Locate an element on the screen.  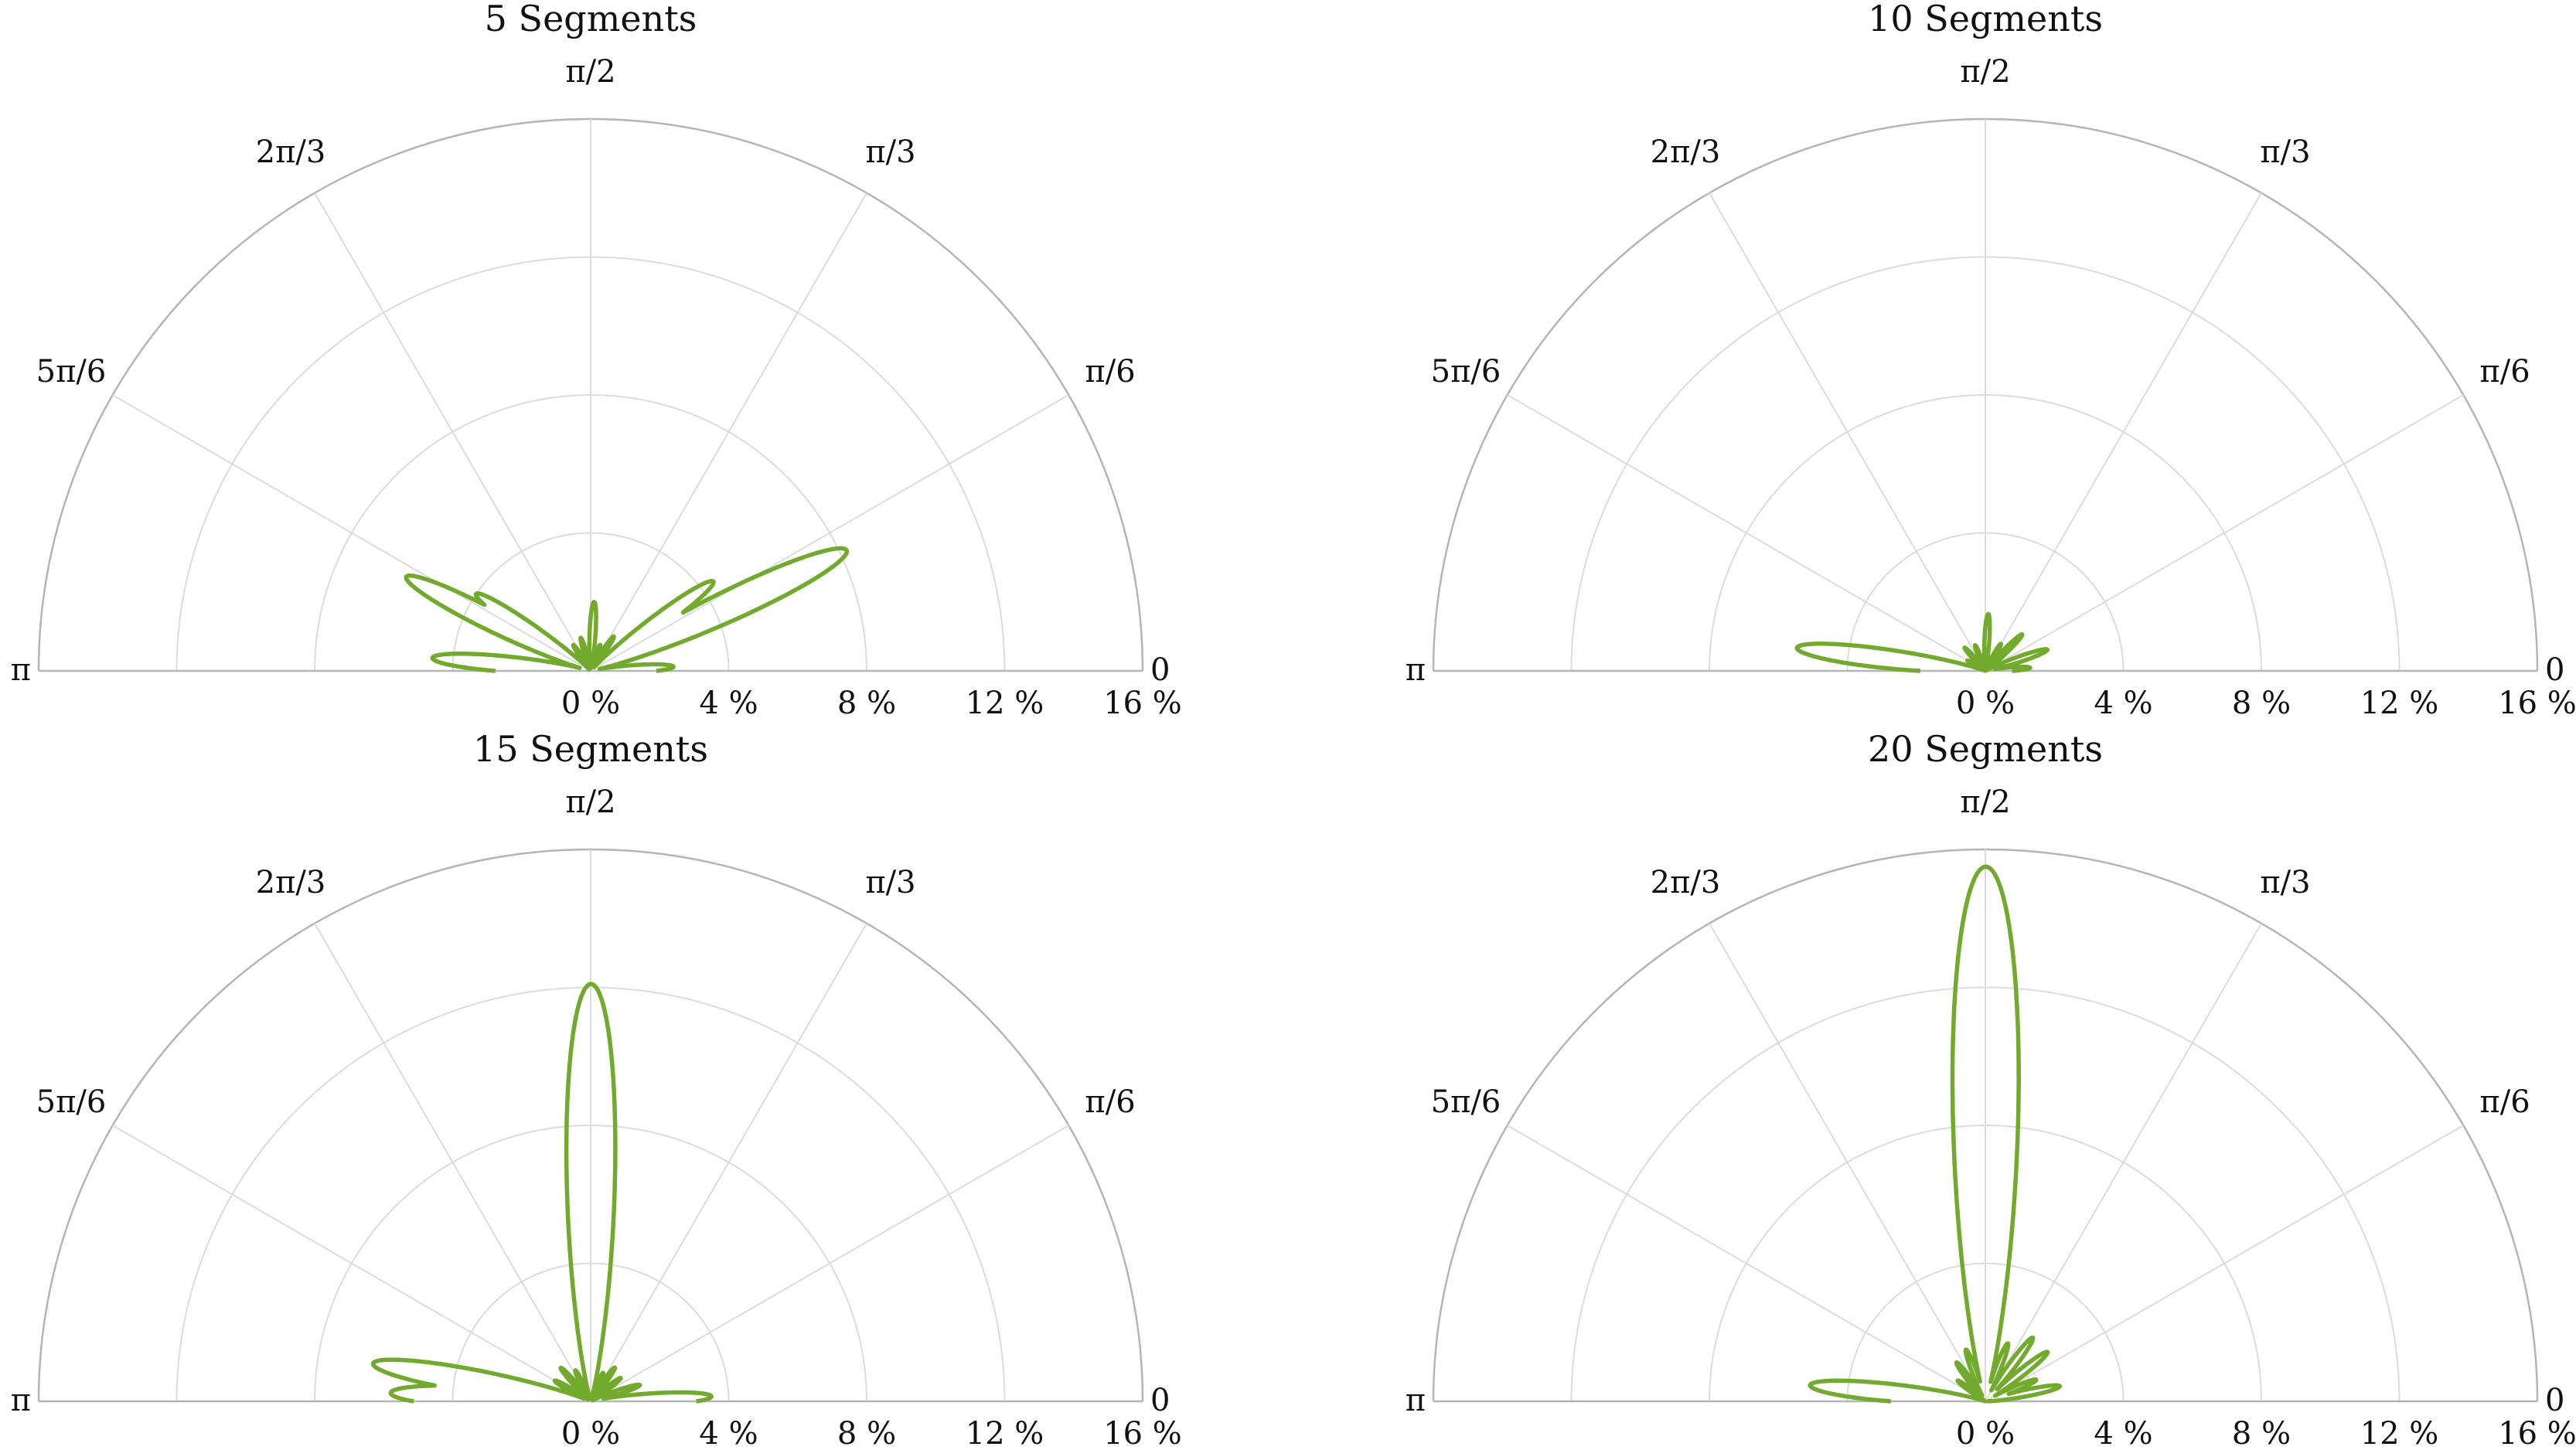
panel-title: 15 Segments is located at coordinates (590, 749).